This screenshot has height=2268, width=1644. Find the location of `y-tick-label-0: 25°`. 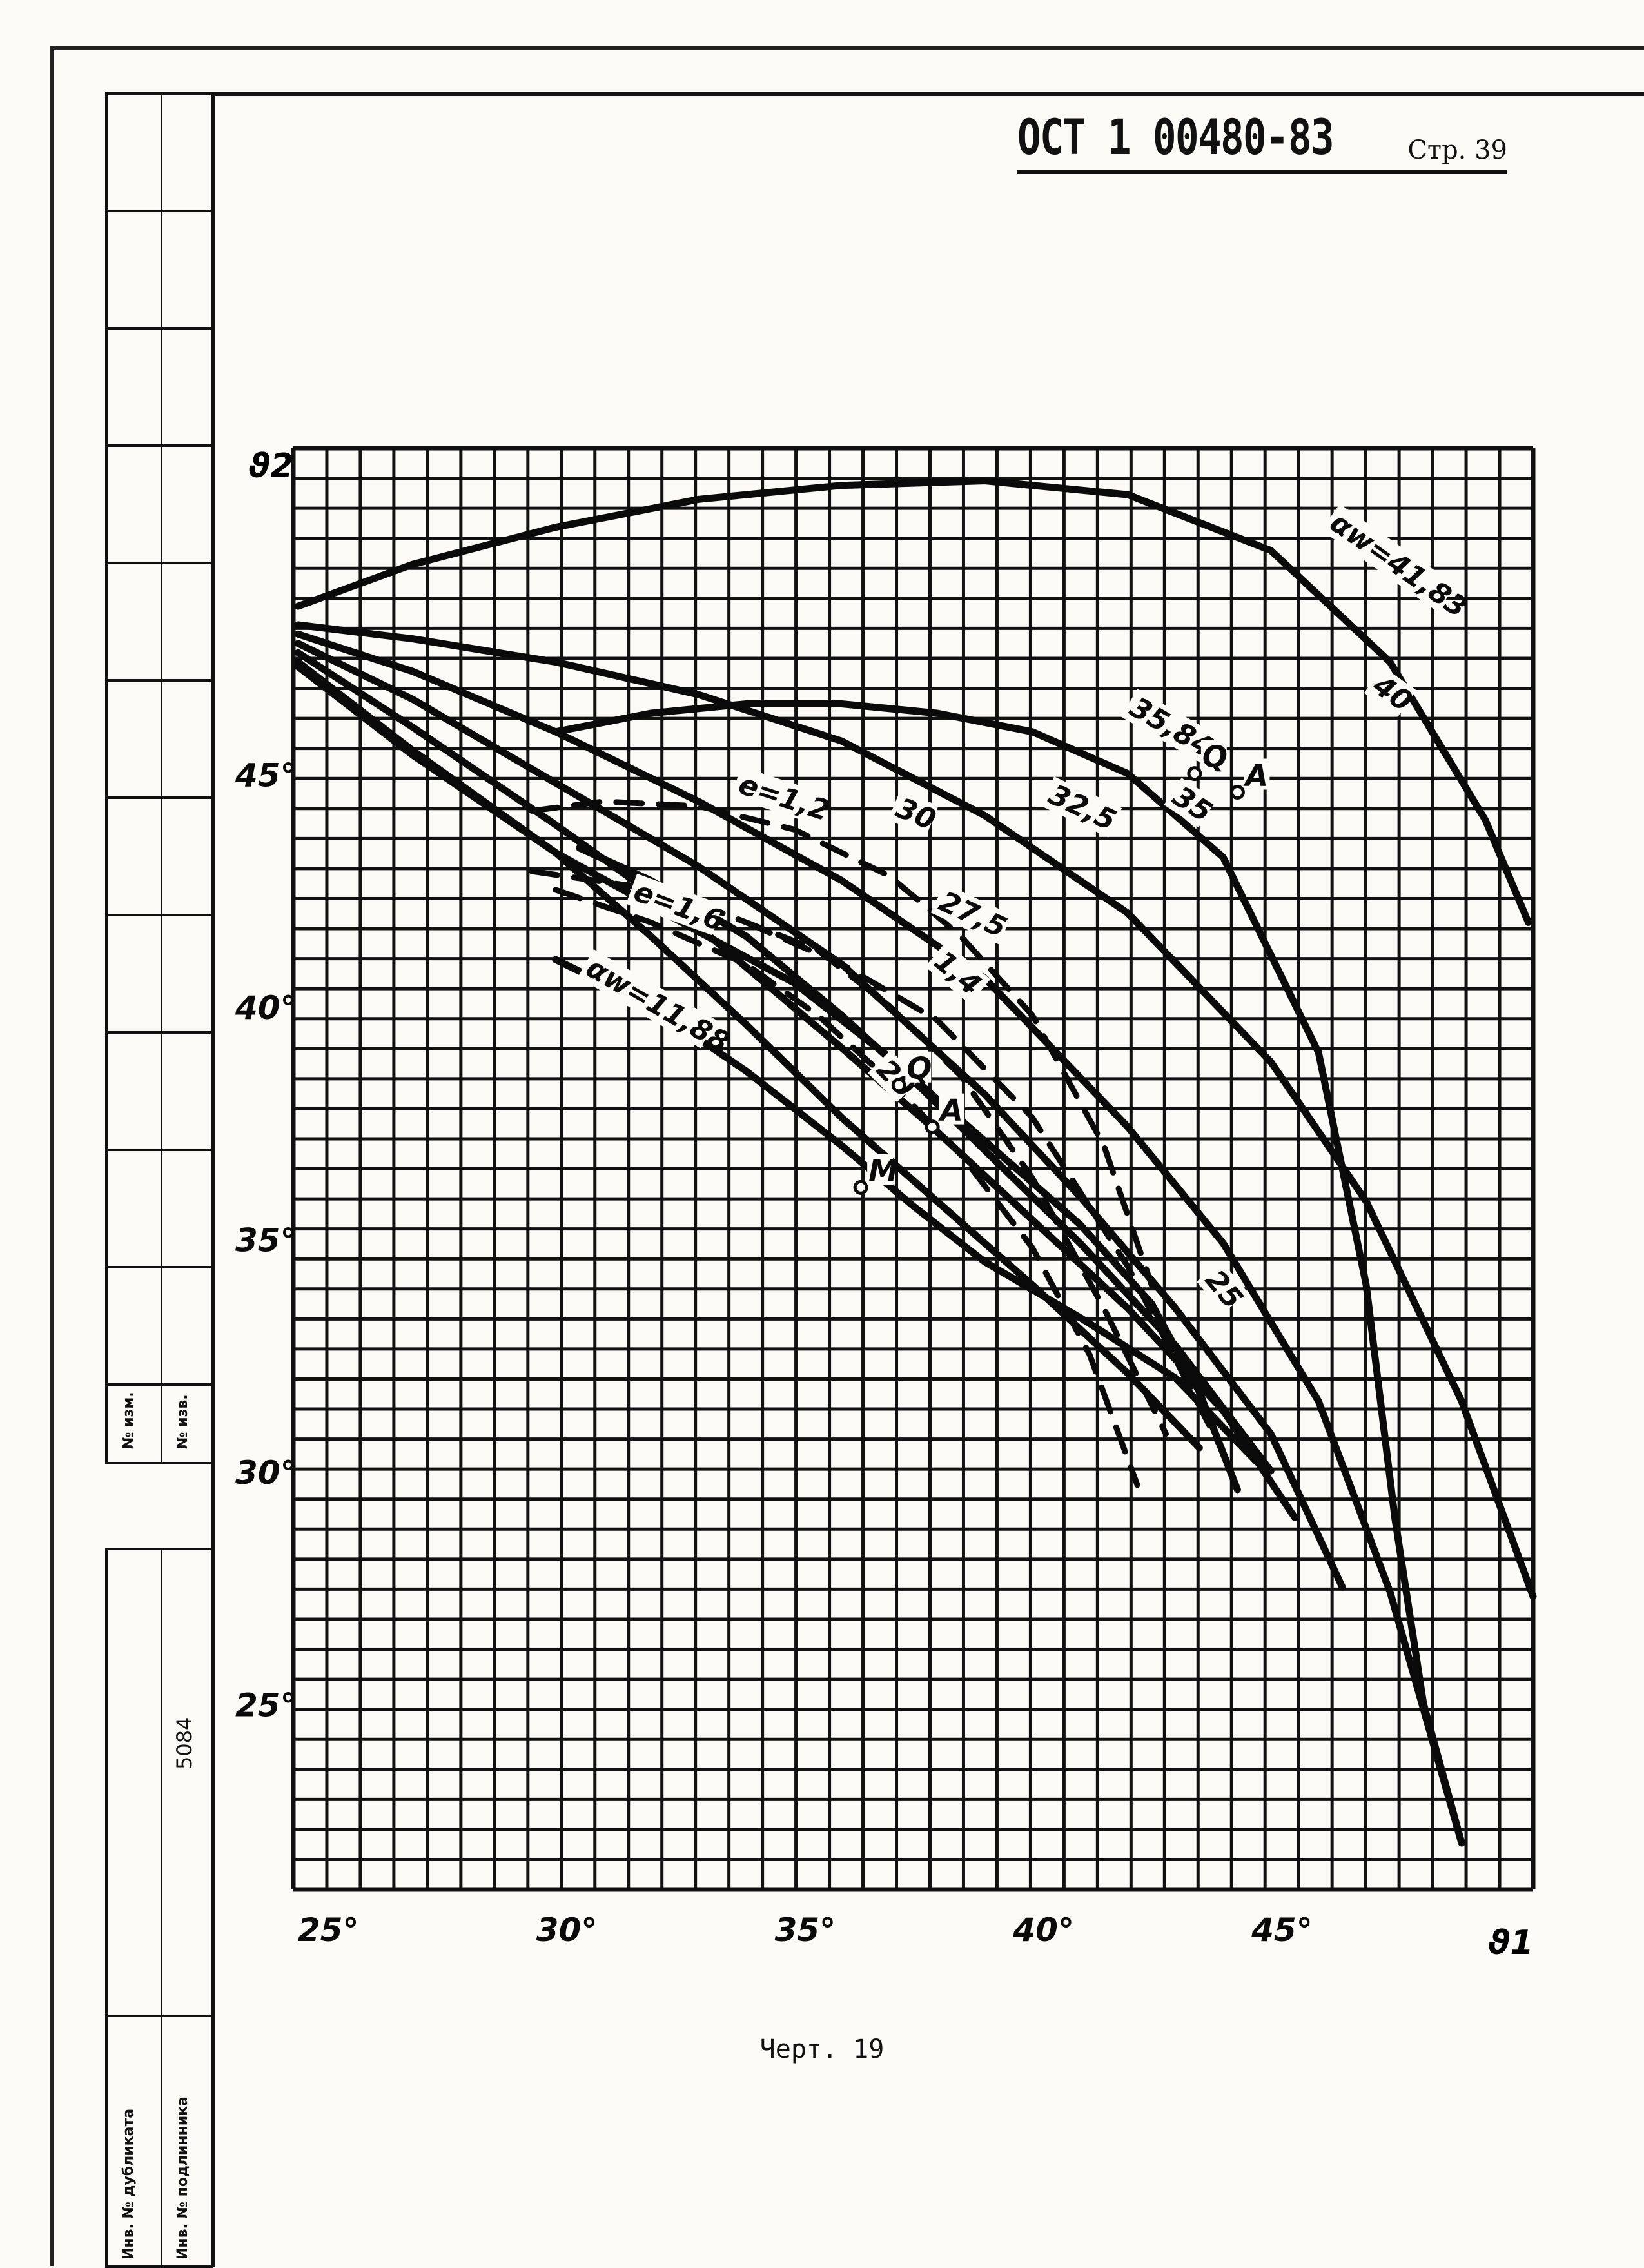

y-tick-label-0: 25° is located at coordinates (266, 1705).